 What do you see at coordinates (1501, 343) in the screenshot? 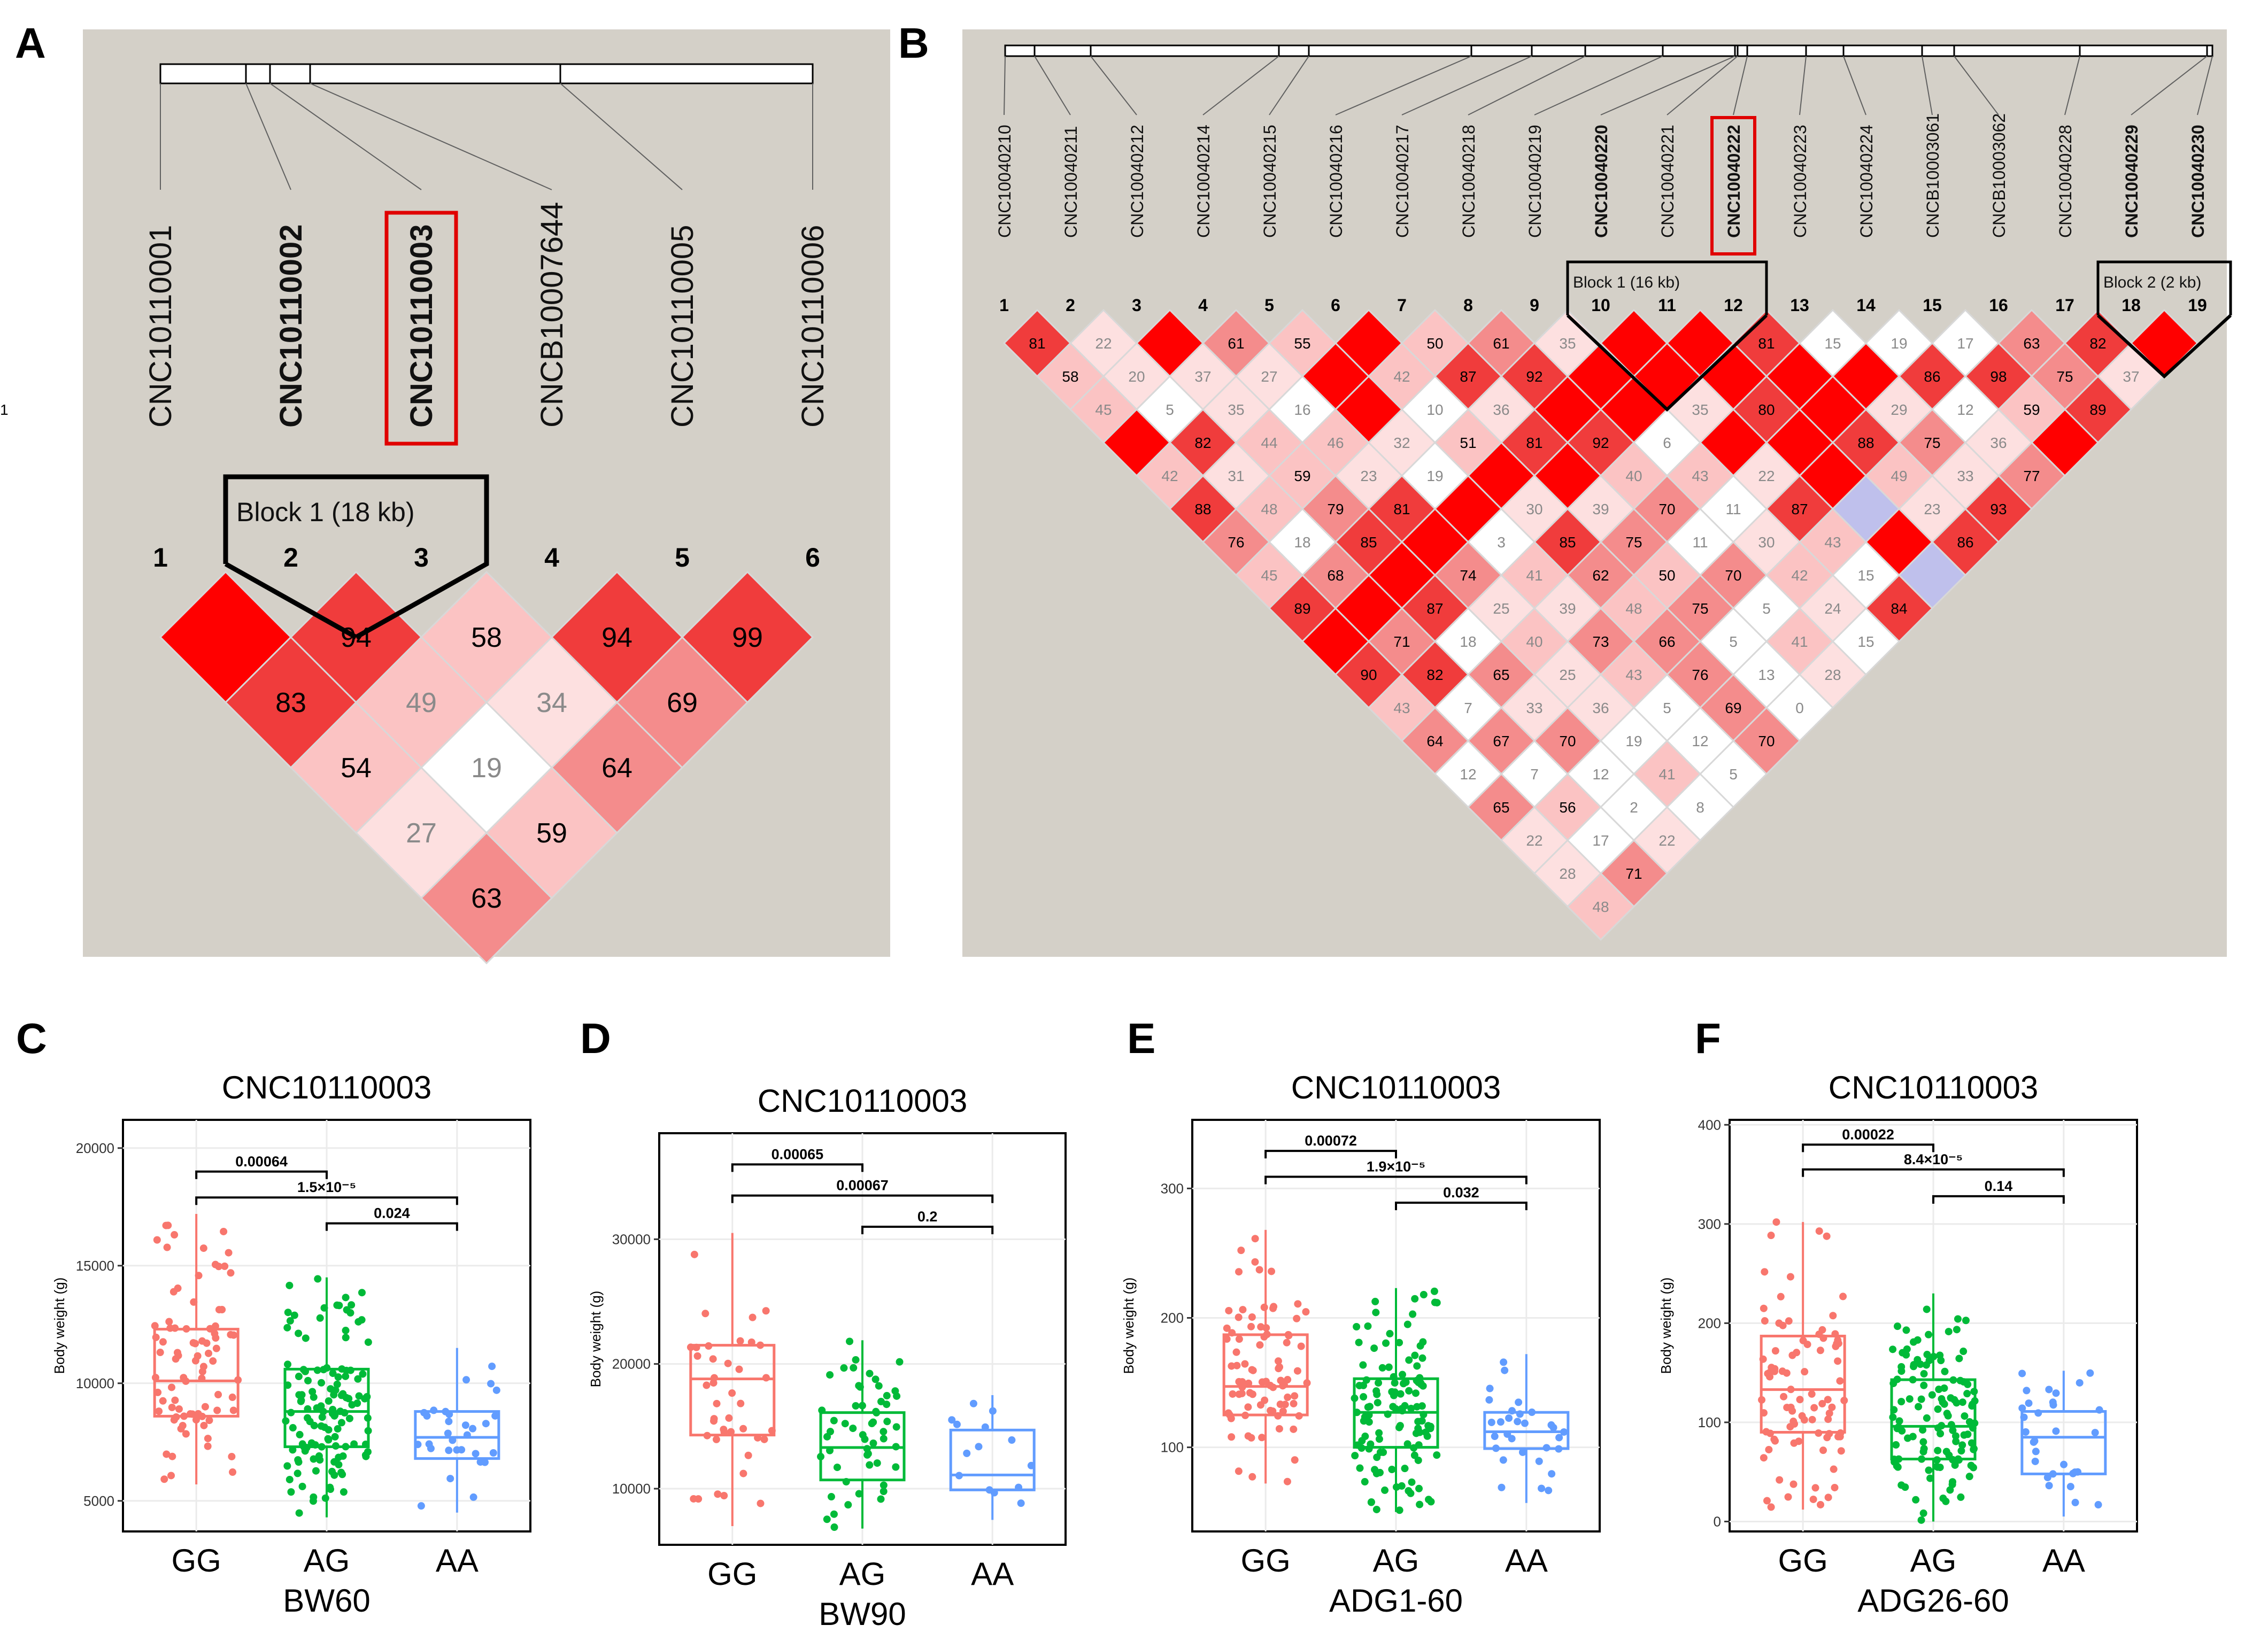
I see `ld-value-label: 61` at bounding box center [1501, 343].